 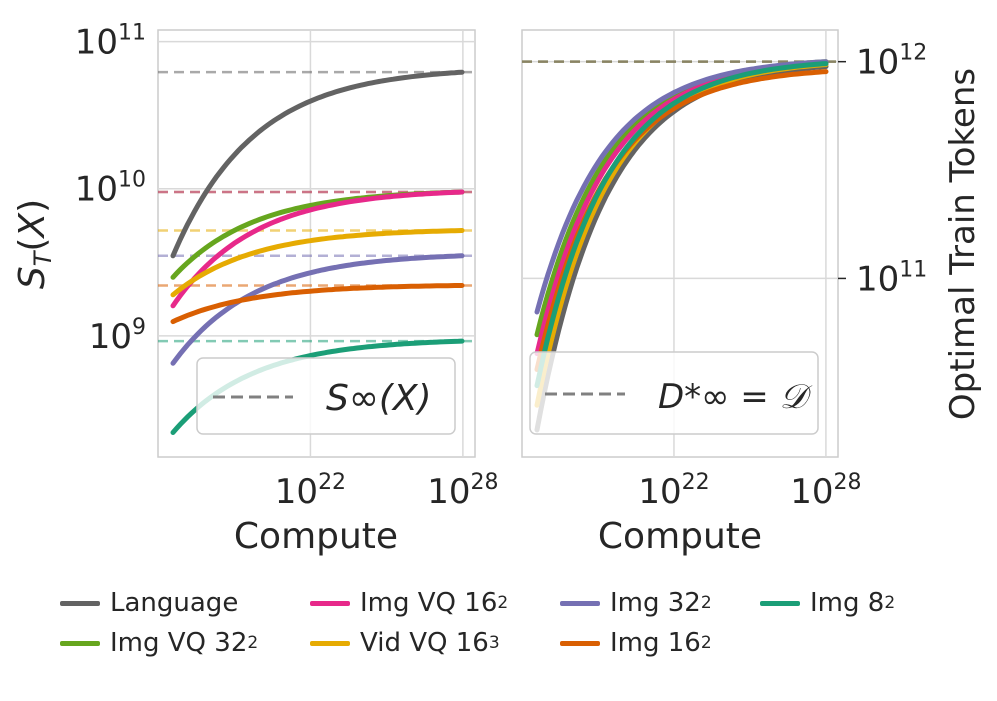 I want to click on right-y-axis-label: Optimal Train Tokens, so click(x=963, y=244).